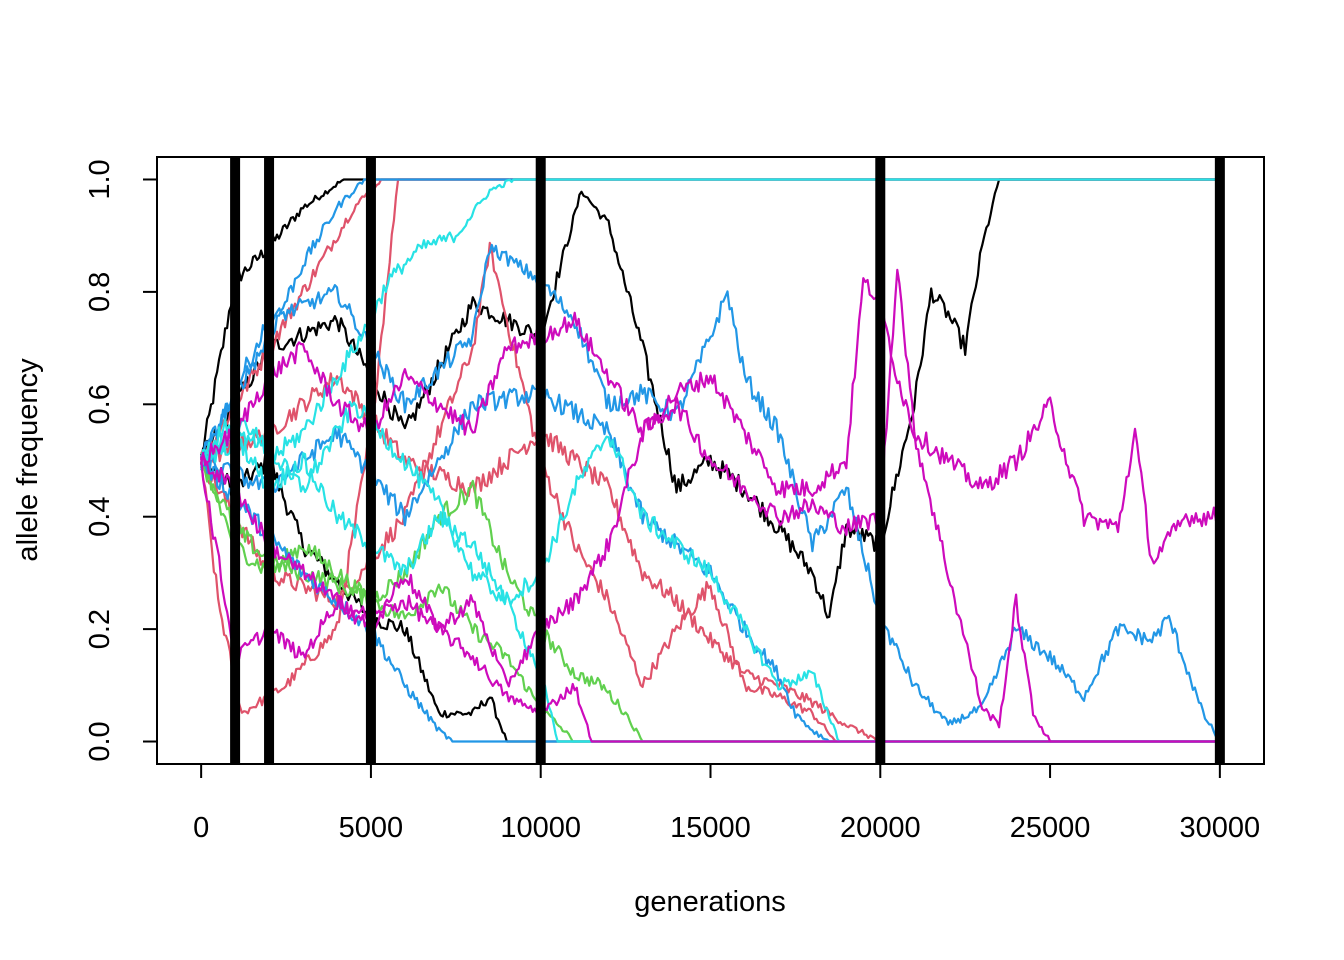  What do you see at coordinates (1050, 828) in the screenshot?
I see `x-tick-label: 25000` at bounding box center [1050, 828].